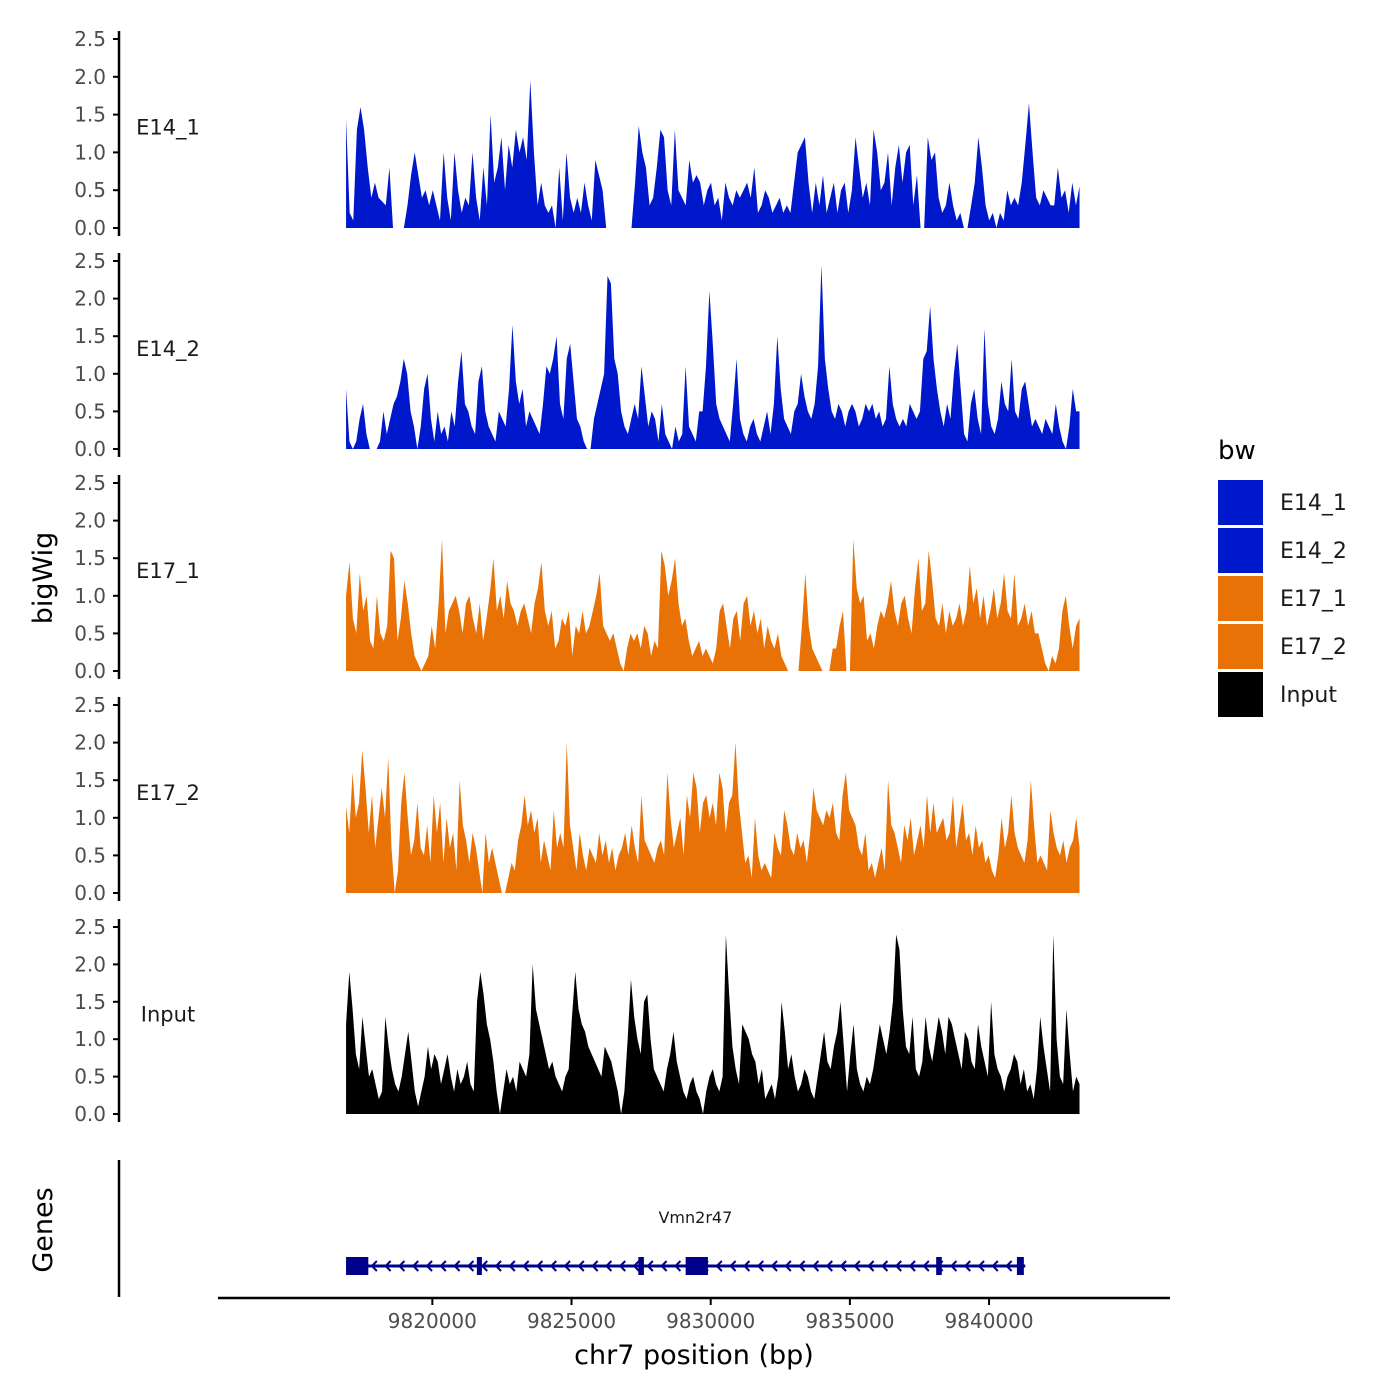  What do you see at coordinates (571, 1321) in the screenshot?
I see `x-tick-label: 9825000` at bounding box center [571, 1321].